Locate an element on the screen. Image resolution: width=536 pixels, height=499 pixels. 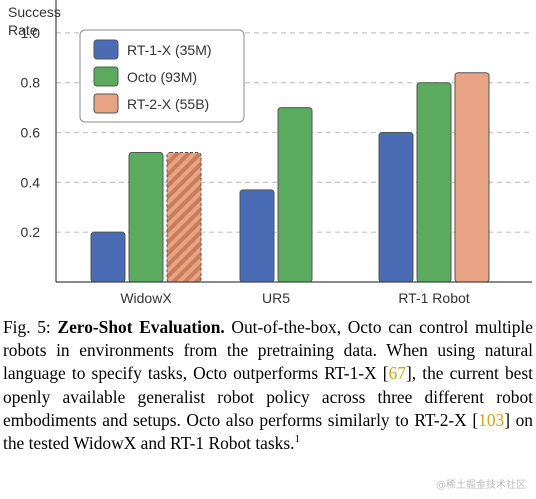
citation-link-1: 67 is located at coordinates (397, 373).